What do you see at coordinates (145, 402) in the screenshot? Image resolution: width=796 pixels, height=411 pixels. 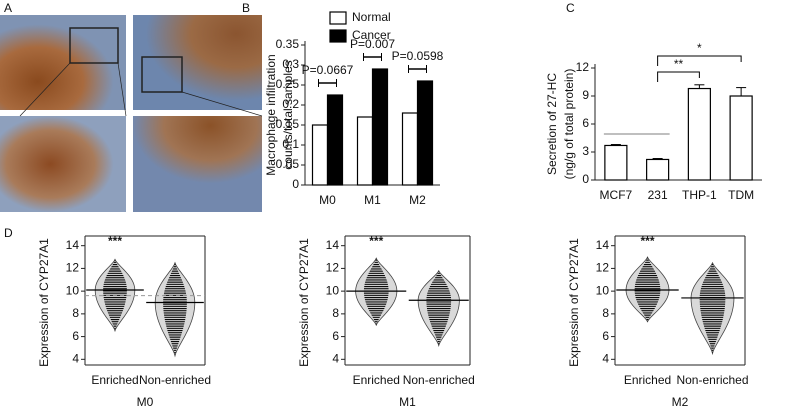 I see `chart-title: M0` at bounding box center [145, 402].